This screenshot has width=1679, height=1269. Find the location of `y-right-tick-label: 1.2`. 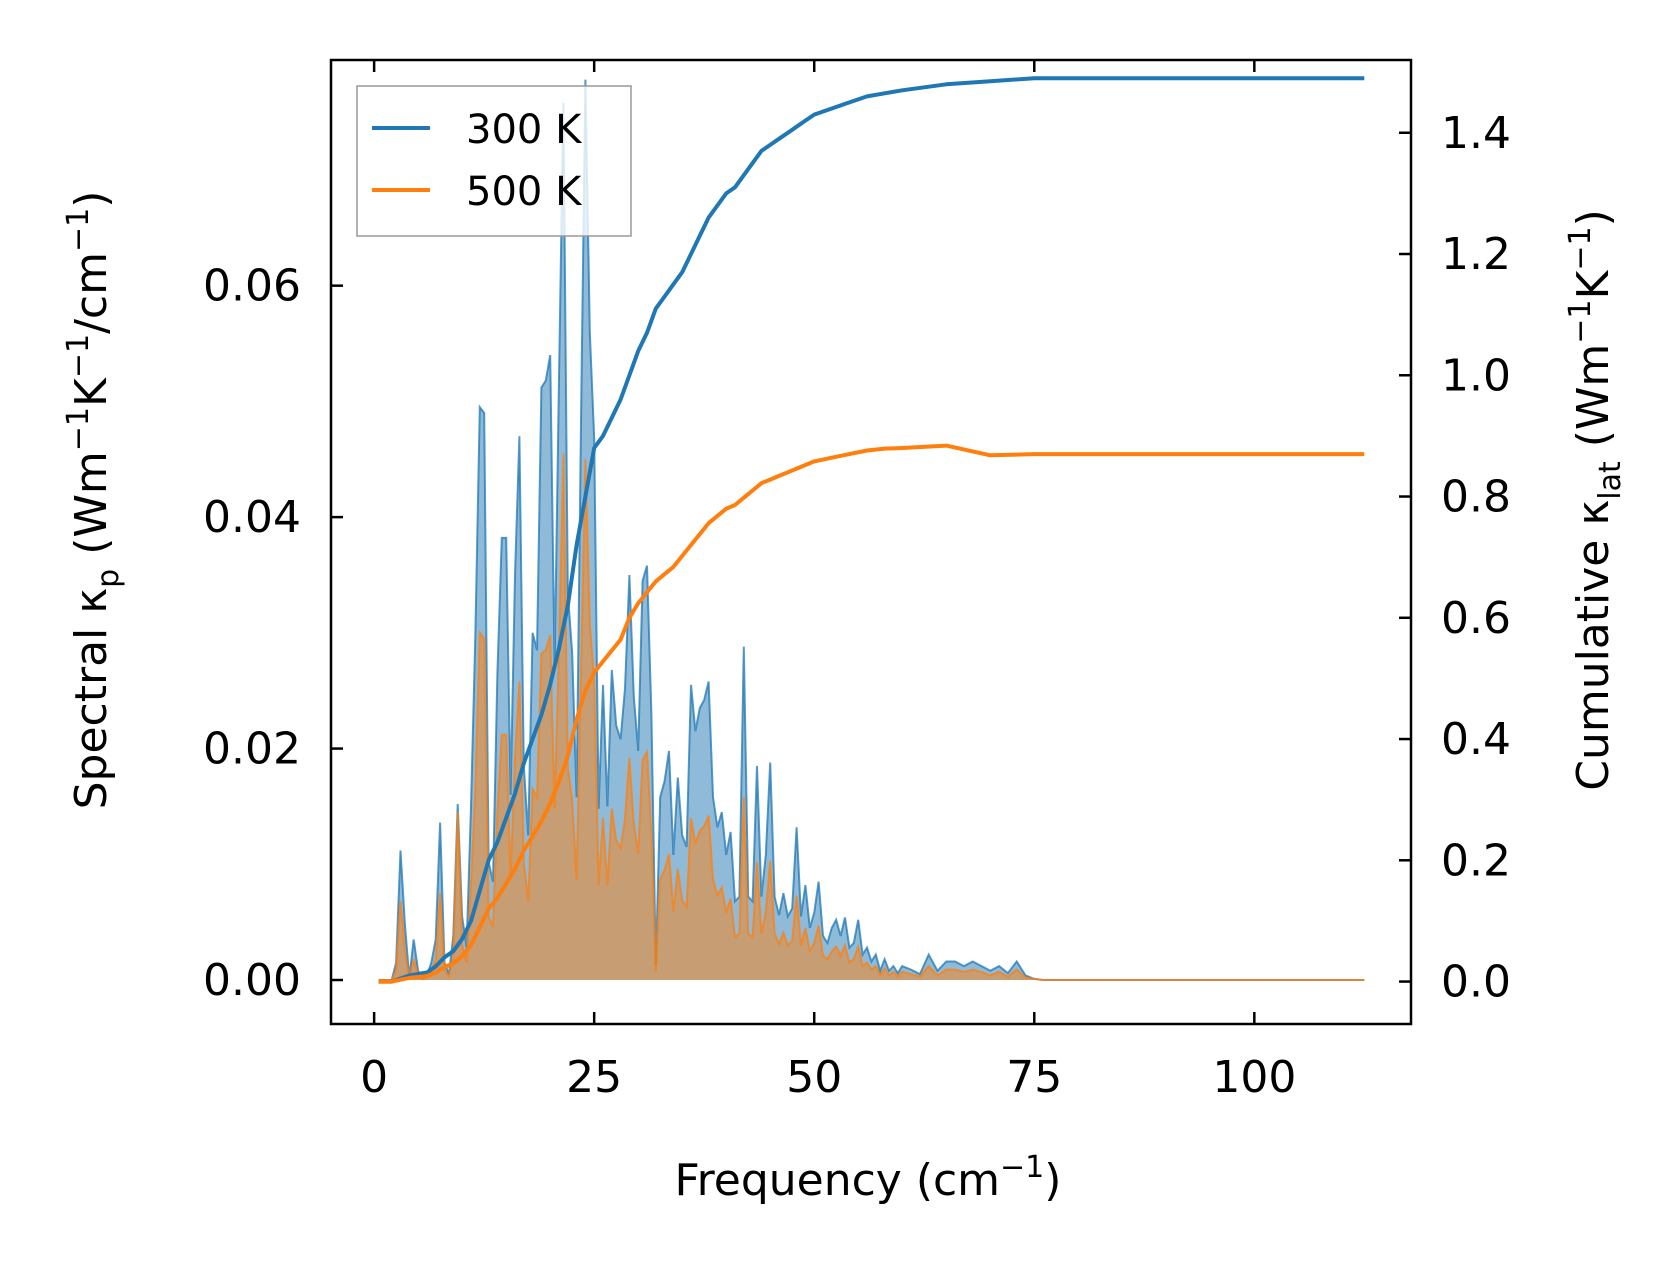

y-right-tick-label: 1.2 is located at coordinates (1476, 254).